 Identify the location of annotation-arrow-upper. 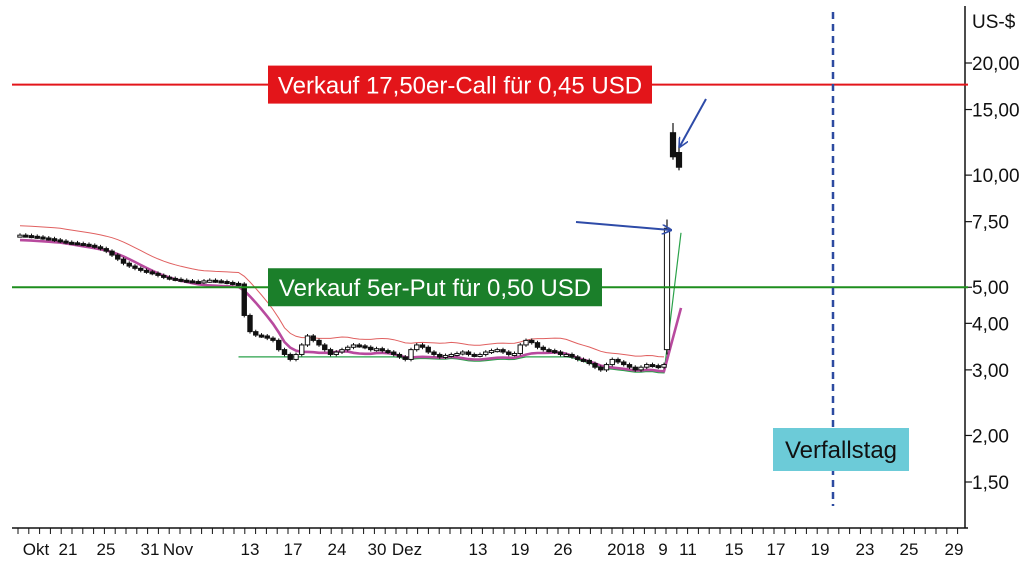
(693, 122).